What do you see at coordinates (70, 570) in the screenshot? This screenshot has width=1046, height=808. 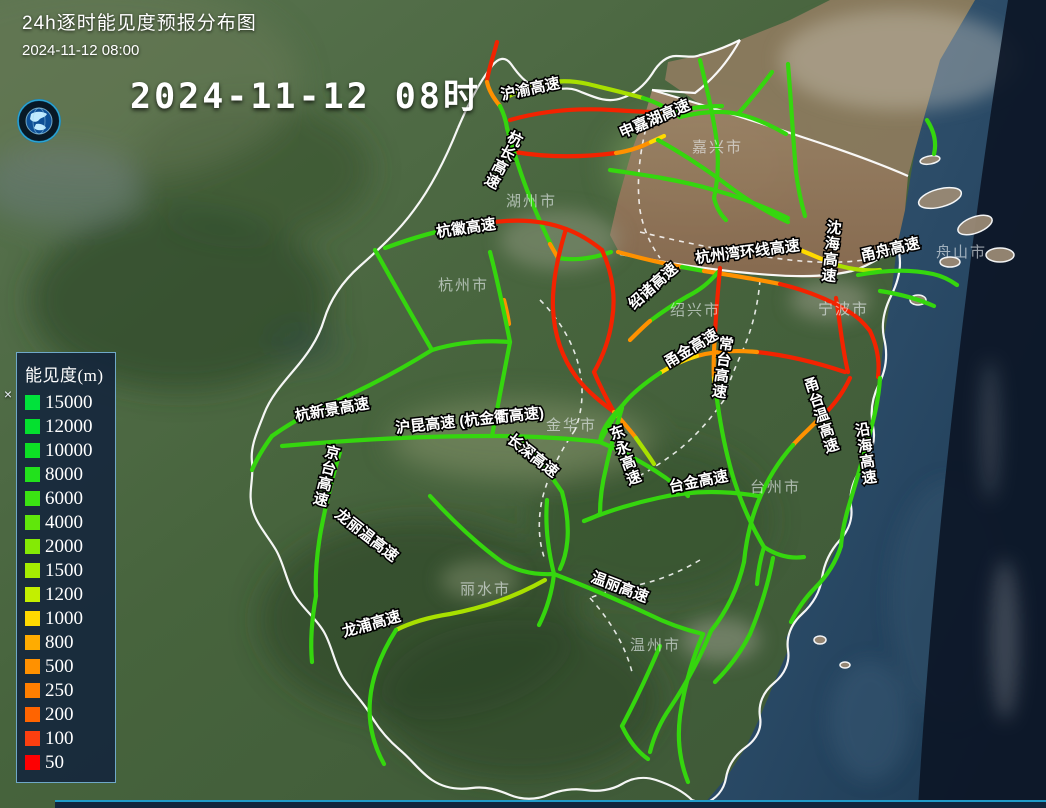 I see `legend-row: 1500` at bounding box center [70, 570].